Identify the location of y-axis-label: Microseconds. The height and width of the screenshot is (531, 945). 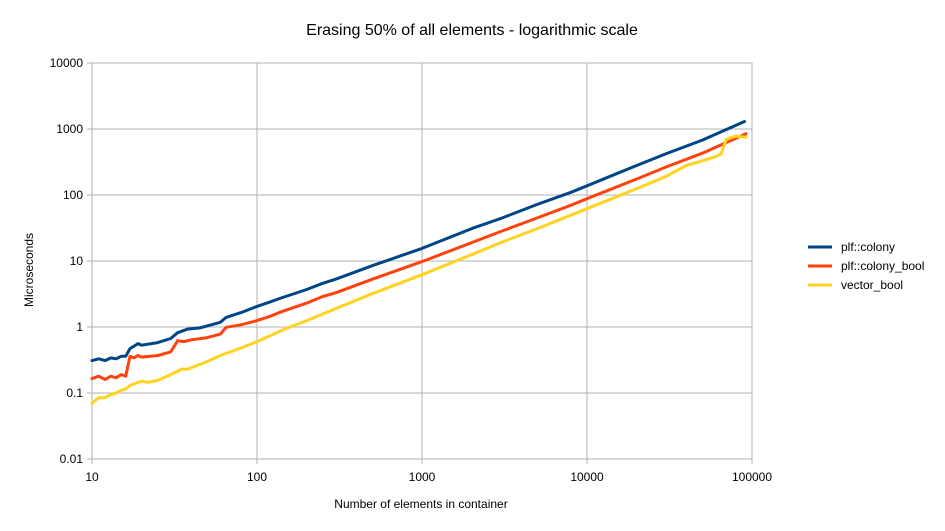
(29, 270).